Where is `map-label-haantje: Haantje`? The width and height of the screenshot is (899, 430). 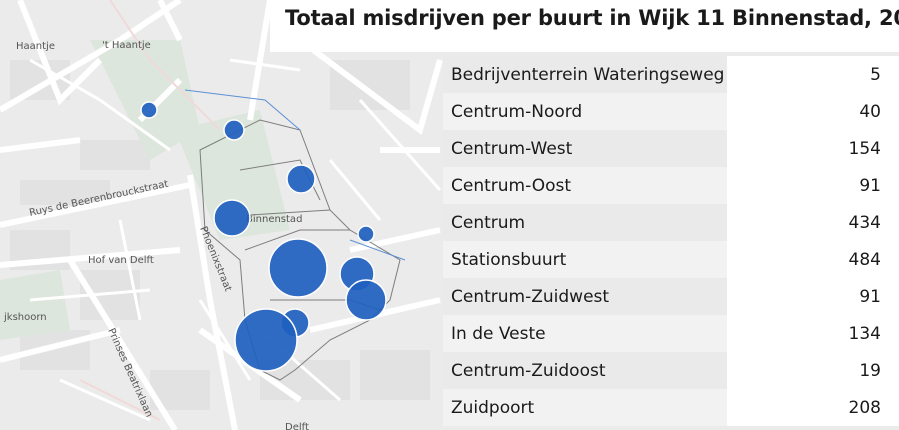
map-label-haantje: Haantje is located at coordinates (35, 46).